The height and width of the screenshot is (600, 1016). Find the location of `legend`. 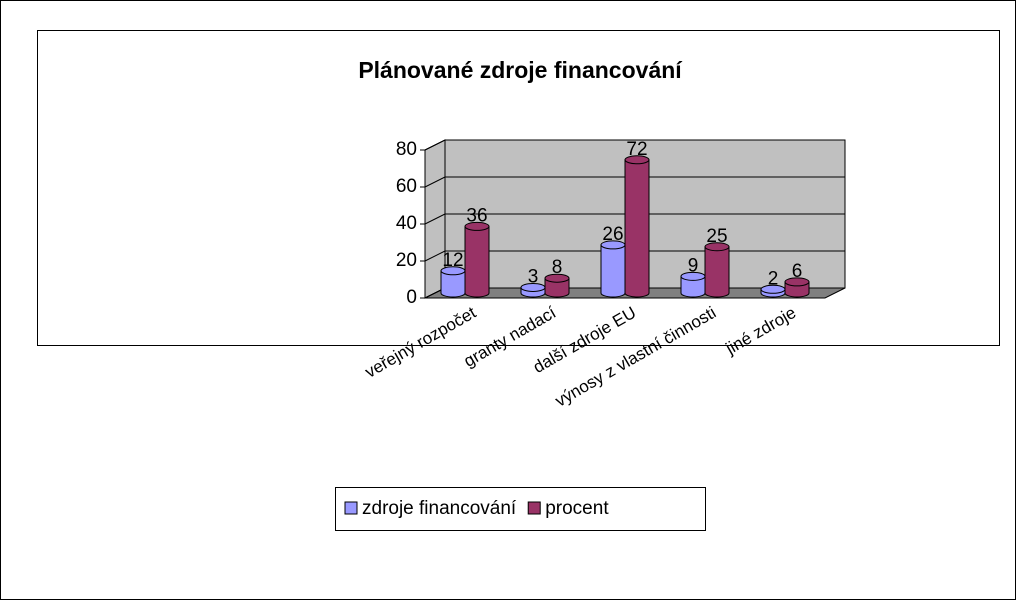

legend is located at coordinates (520, 509).